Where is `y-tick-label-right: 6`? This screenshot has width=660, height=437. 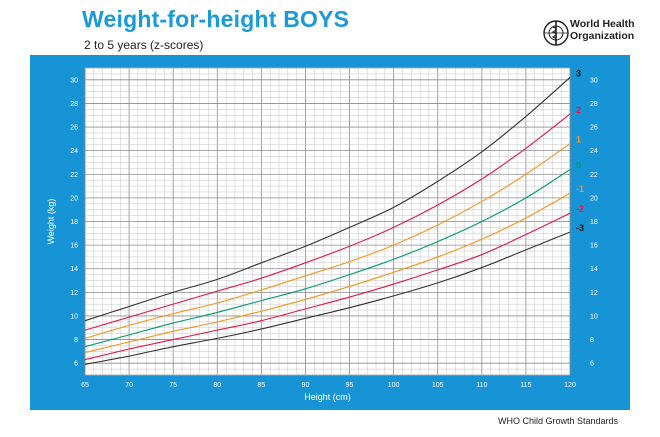 y-tick-label-right: 6 is located at coordinates (592, 364).